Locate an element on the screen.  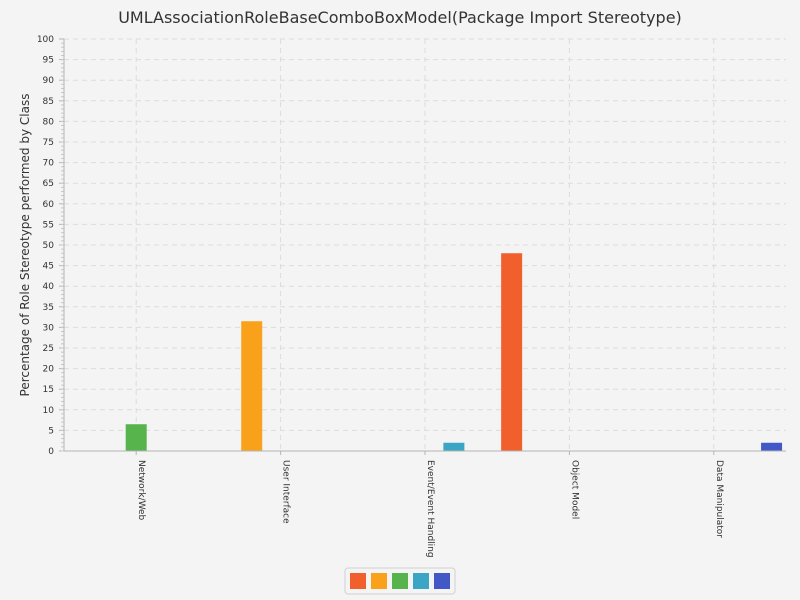
y-tick-label: 50 is located at coordinates (49, 246).